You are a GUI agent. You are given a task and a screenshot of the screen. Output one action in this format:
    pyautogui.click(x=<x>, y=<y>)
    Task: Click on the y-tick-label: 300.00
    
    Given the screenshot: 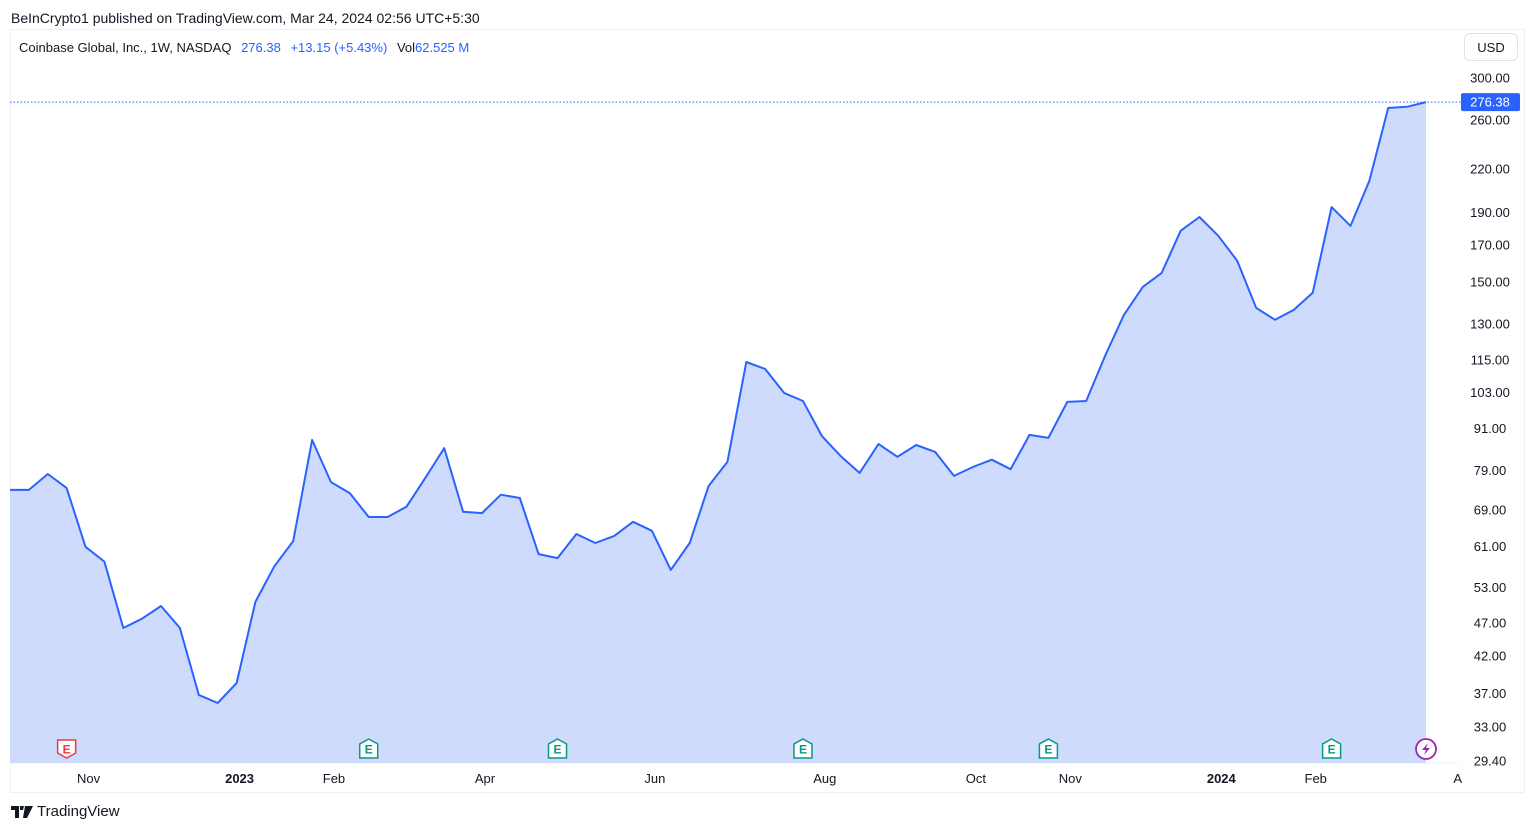 What is the action you would take?
    pyautogui.click(x=1490, y=78)
    